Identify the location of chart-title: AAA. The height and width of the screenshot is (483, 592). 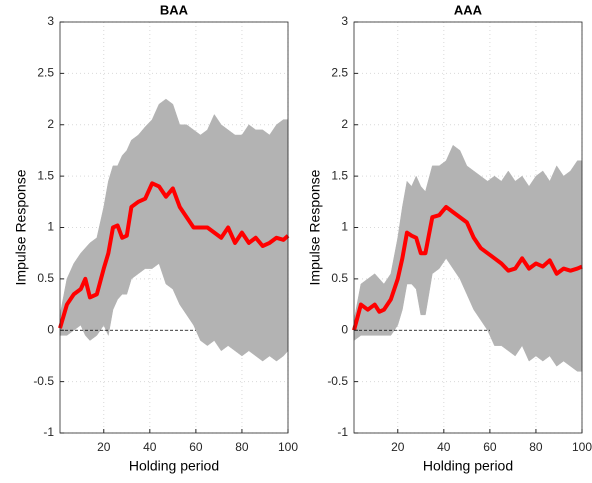
(468, 9).